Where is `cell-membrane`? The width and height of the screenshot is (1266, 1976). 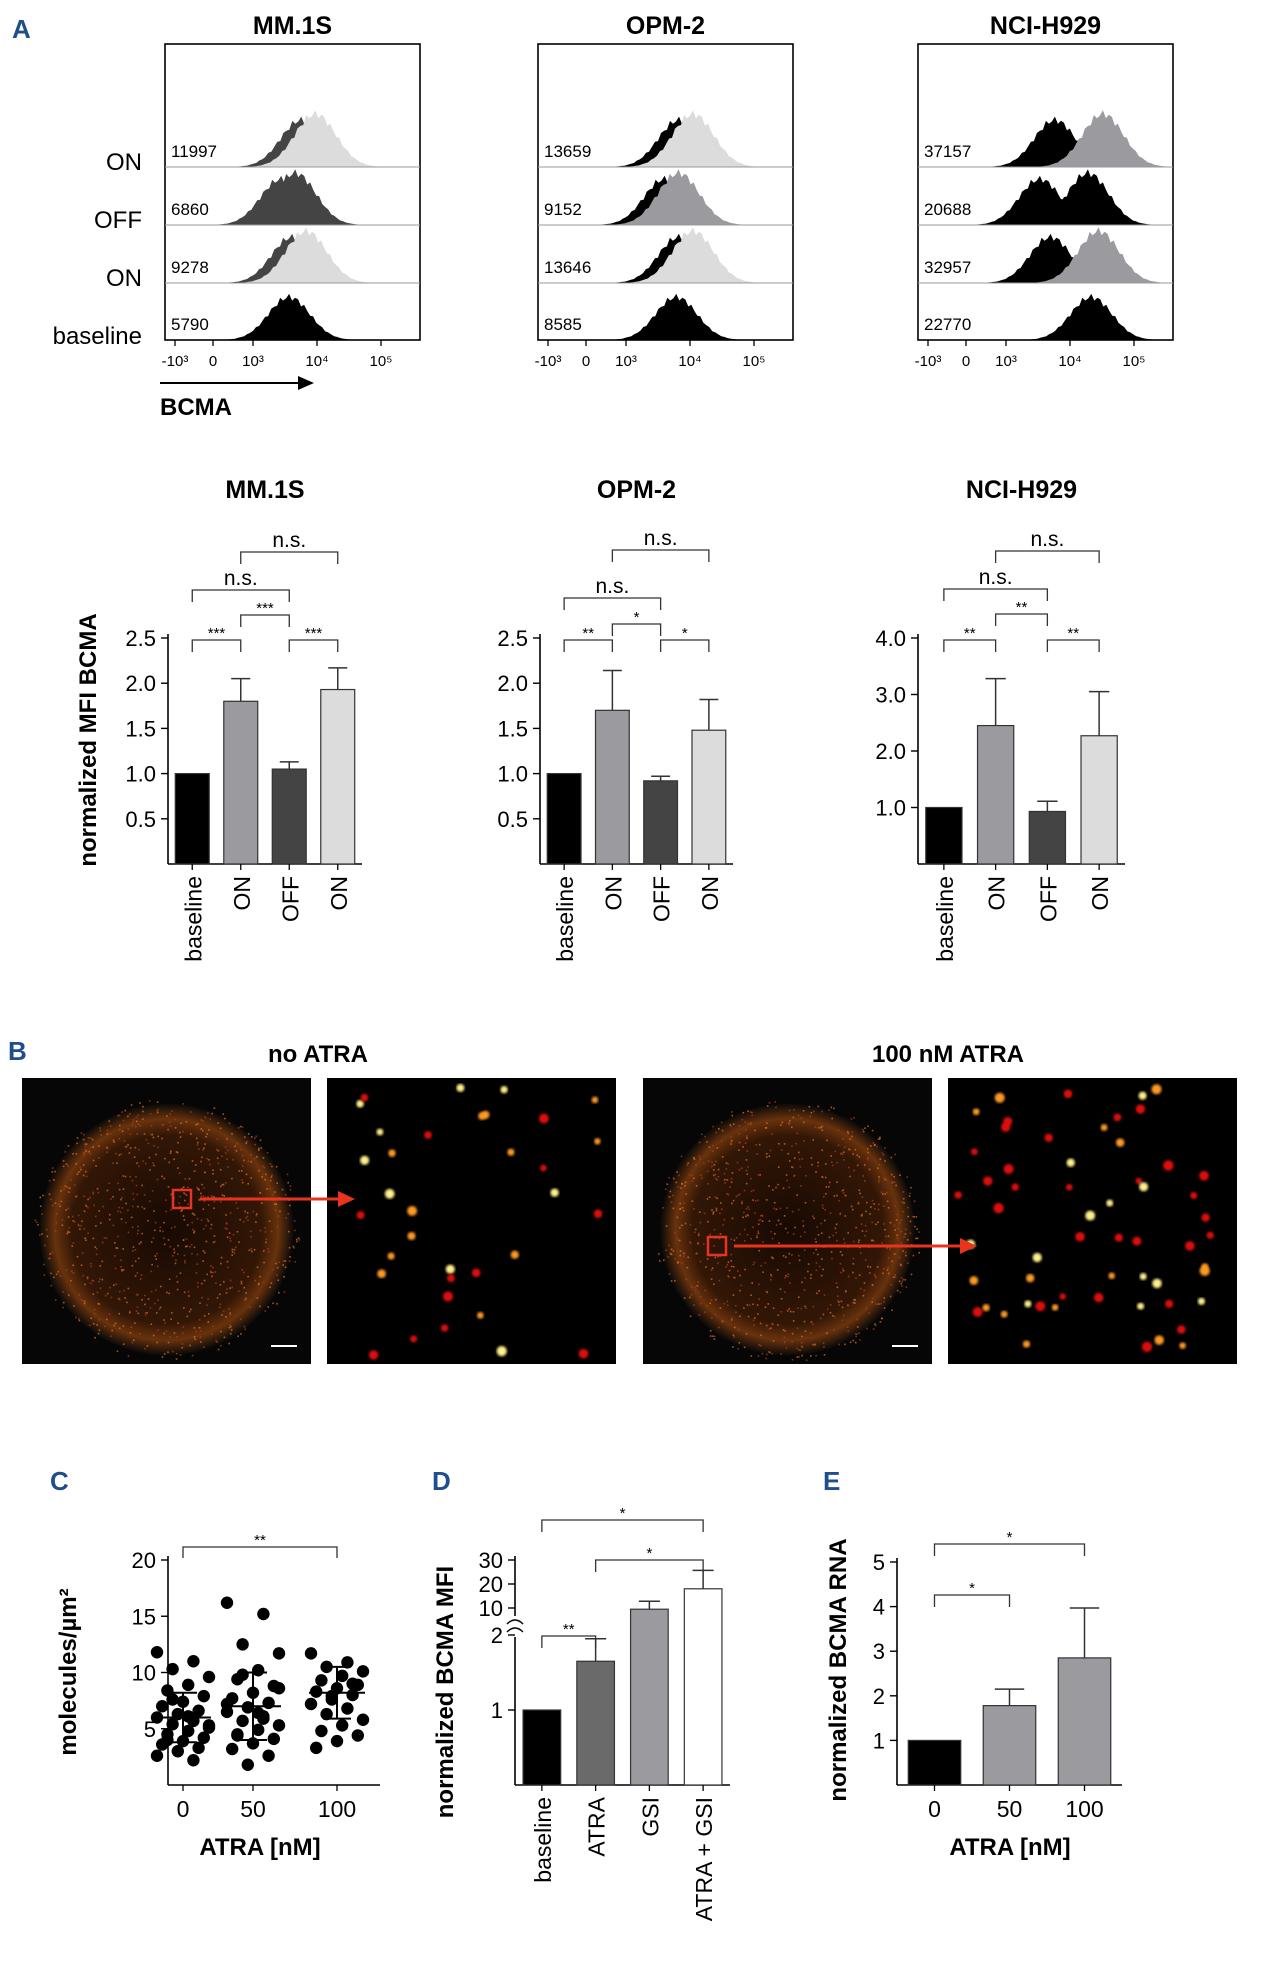 cell-membrane is located at coordinates (787, 1229).